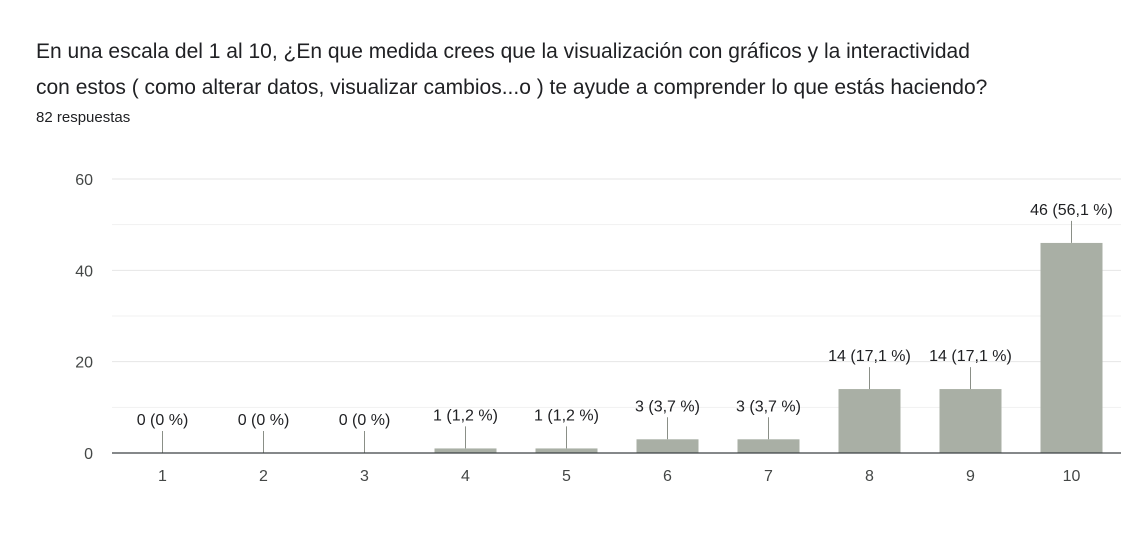 This screenshot has width=1121, height=558. What do you see at coordinates (84, 271) in the screenshot?
I see `y-tick-label: 40` at bounding box center [84, 271].